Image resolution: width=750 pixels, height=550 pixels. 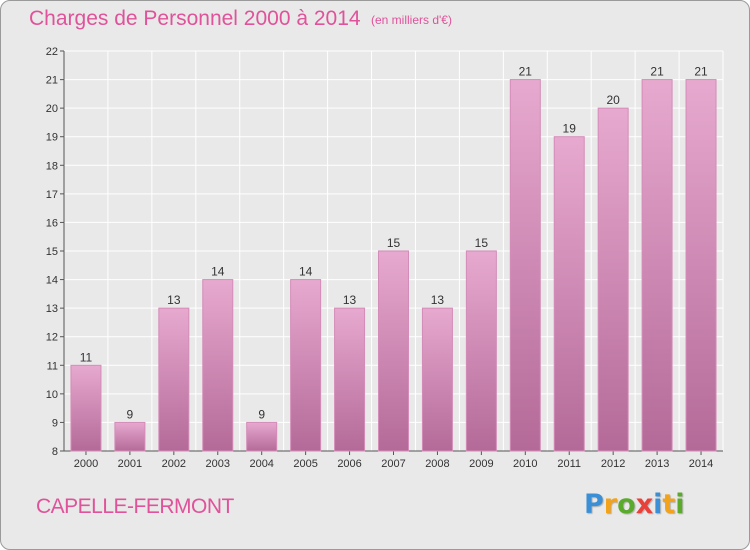 What do you see at coordinates (52, 309) in the screenshot?
I see `y-tick-label: 13` at bounding box center [52, 309].